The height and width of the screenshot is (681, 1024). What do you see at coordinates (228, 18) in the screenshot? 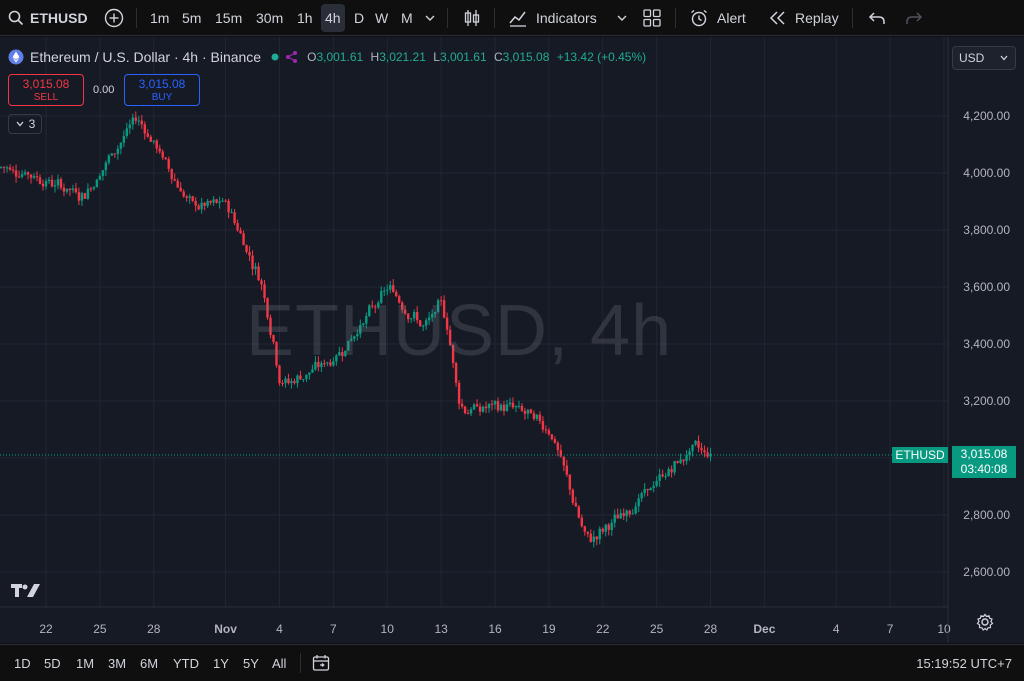
I see `interval-15m: 15m` at bounding box center [228, 18].